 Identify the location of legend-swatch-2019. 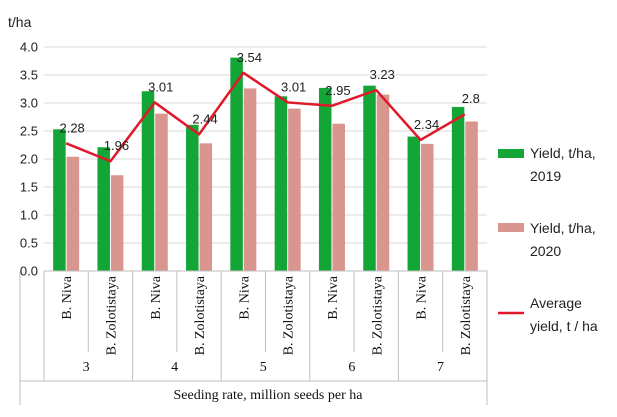
(511, 153).